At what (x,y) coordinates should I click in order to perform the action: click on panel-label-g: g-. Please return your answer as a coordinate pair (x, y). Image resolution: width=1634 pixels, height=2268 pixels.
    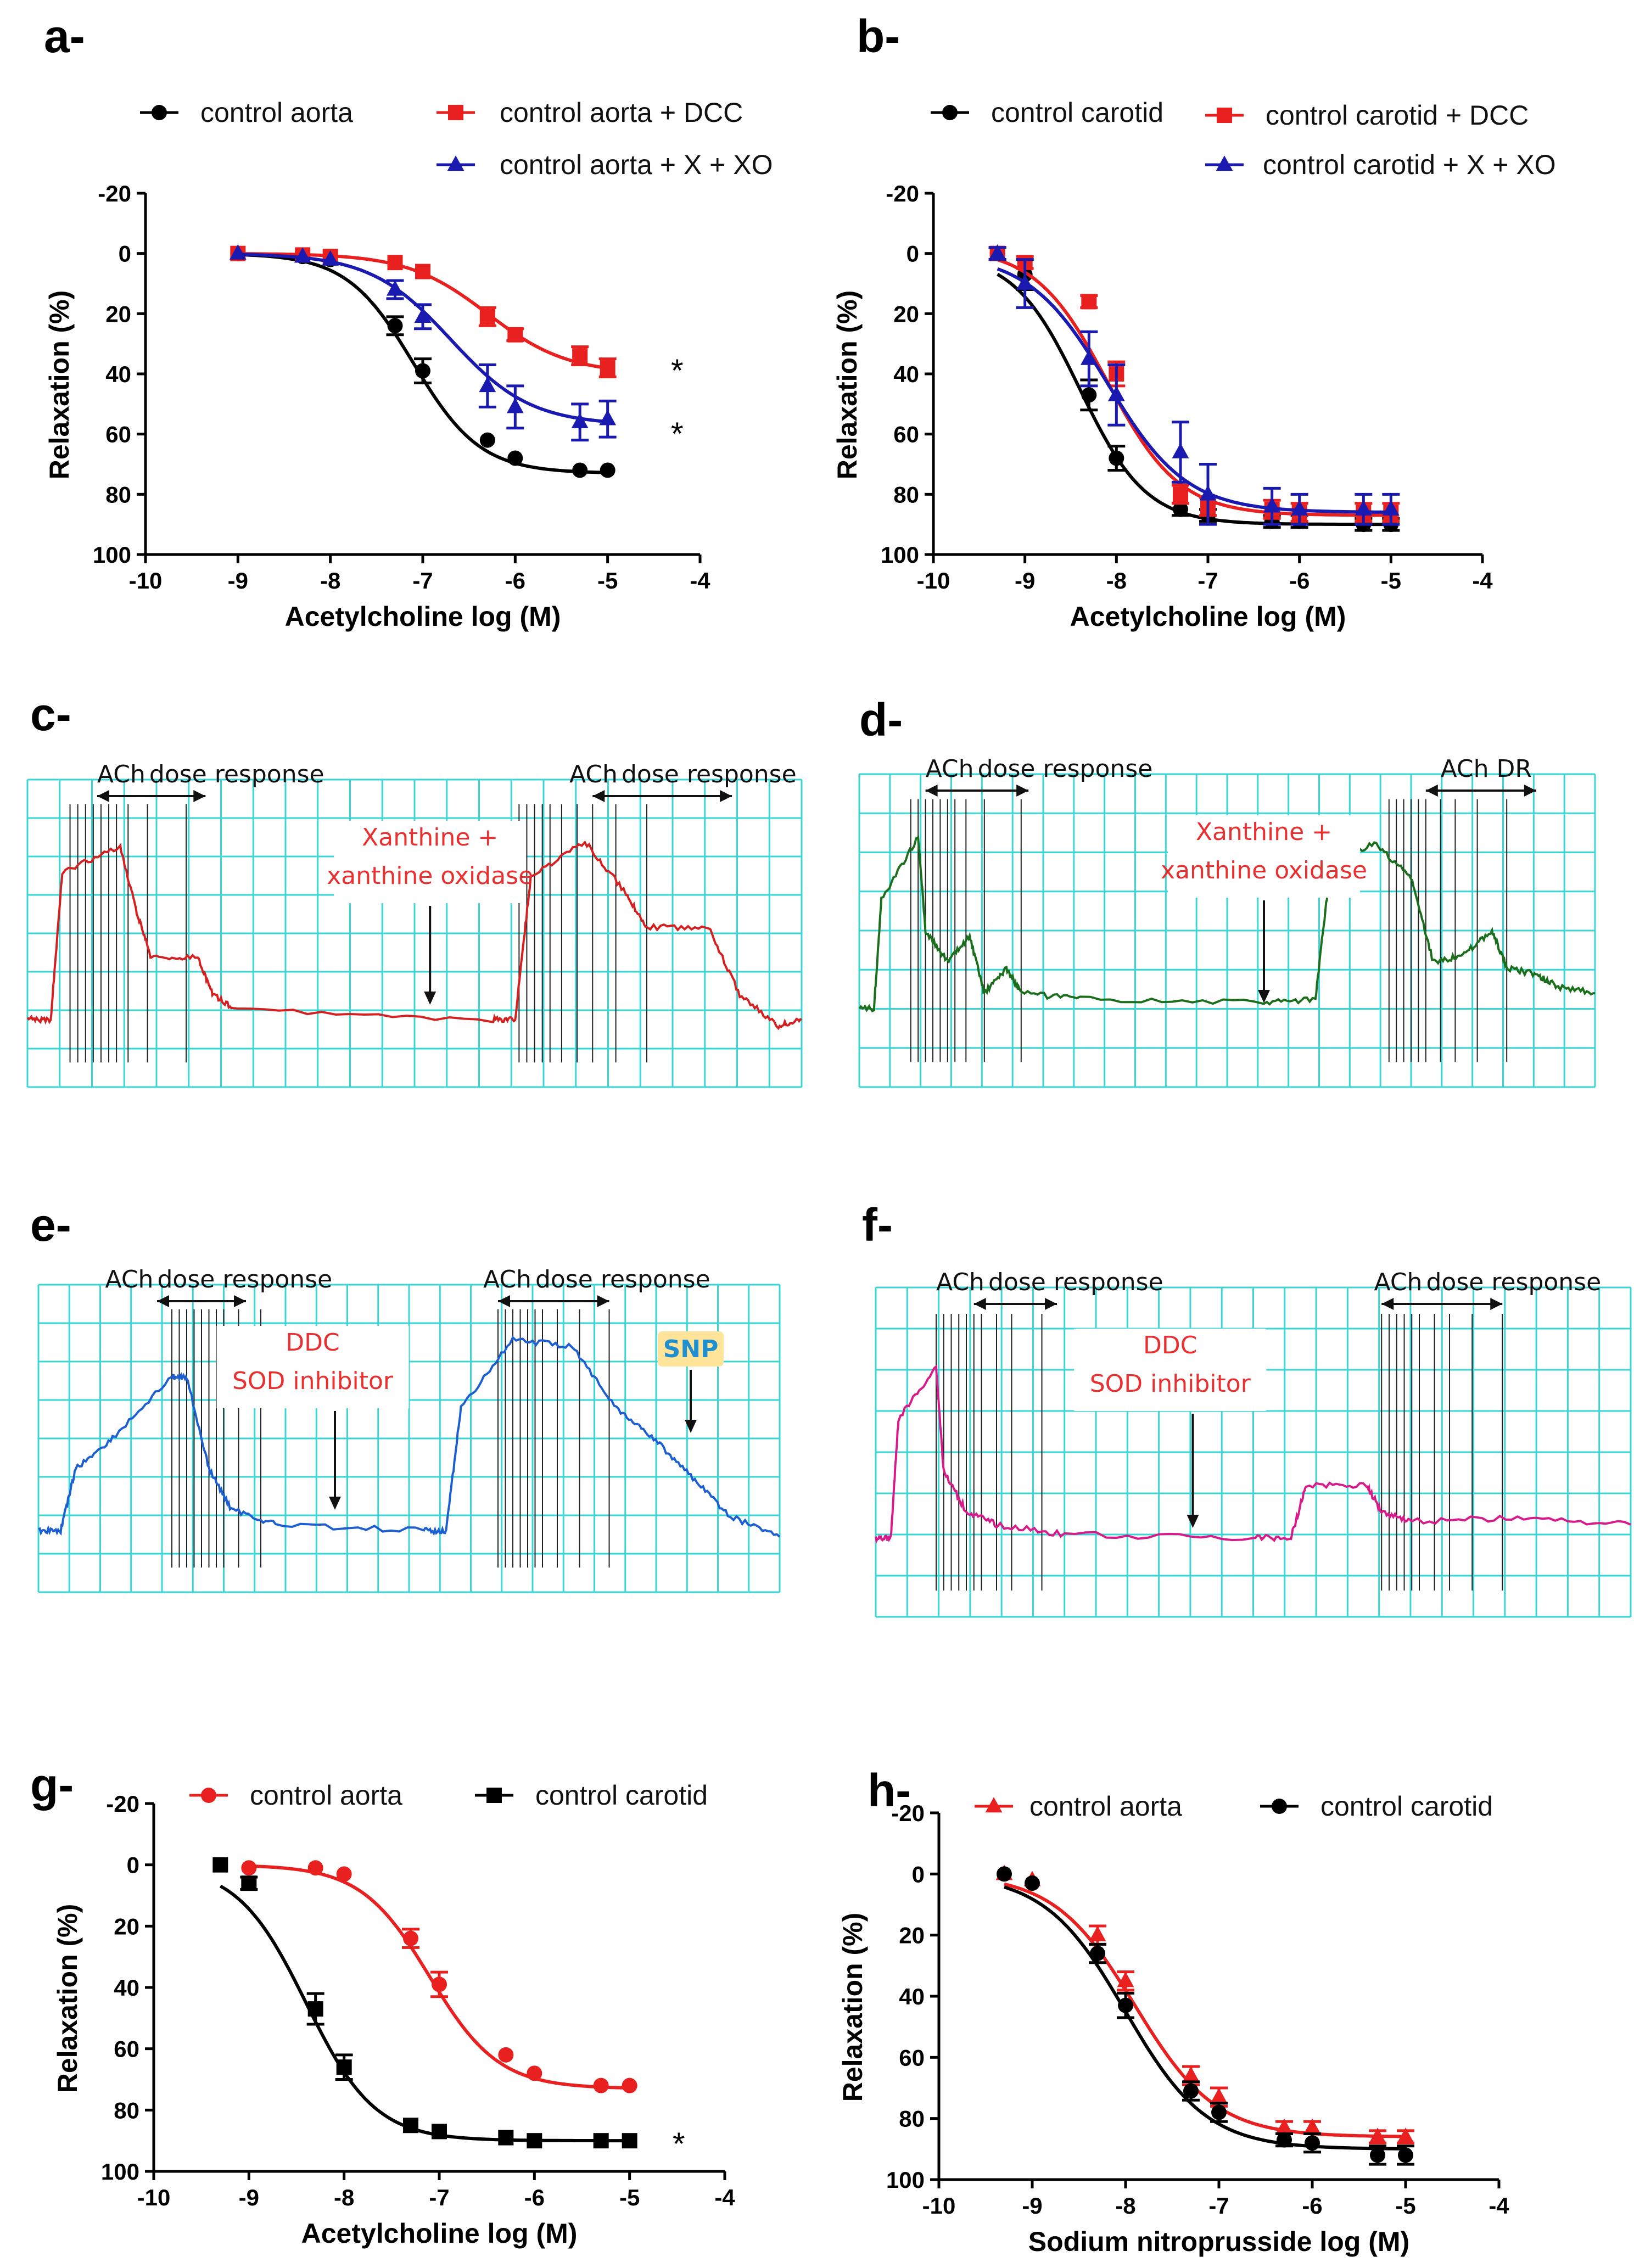
    Looking at the image, I should click on (52, 1785).